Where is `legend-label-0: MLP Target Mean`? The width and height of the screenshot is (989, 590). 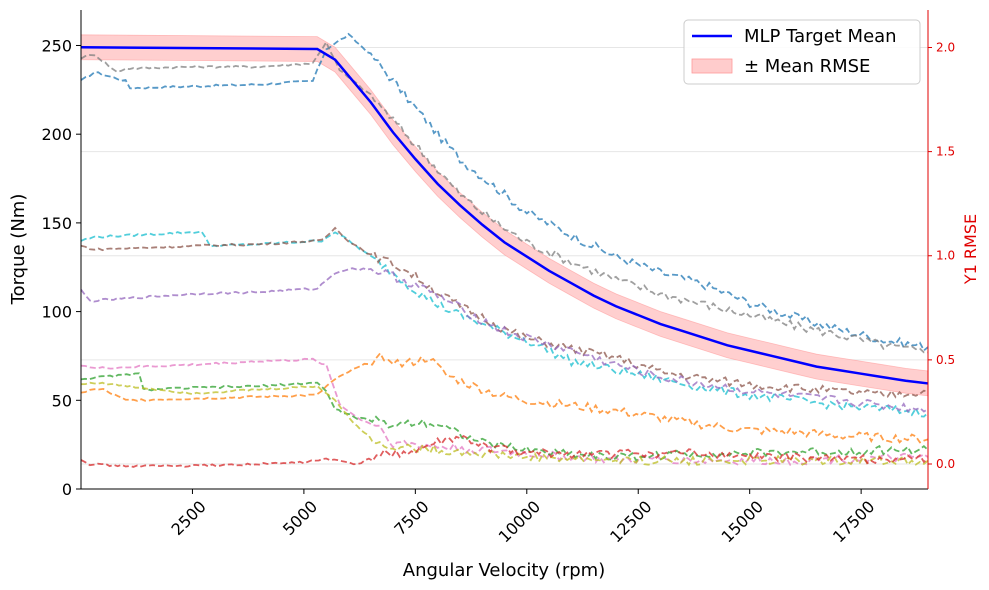 legend-label-0: MLP Target Mean is located at coordinates (820, 36).